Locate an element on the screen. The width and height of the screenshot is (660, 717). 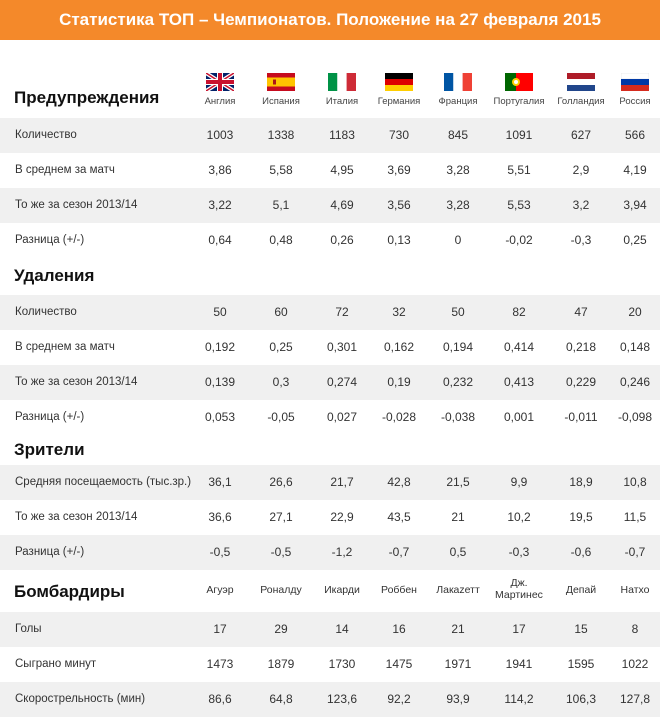
table-cell: 32 is located at coordinates (399, 312).